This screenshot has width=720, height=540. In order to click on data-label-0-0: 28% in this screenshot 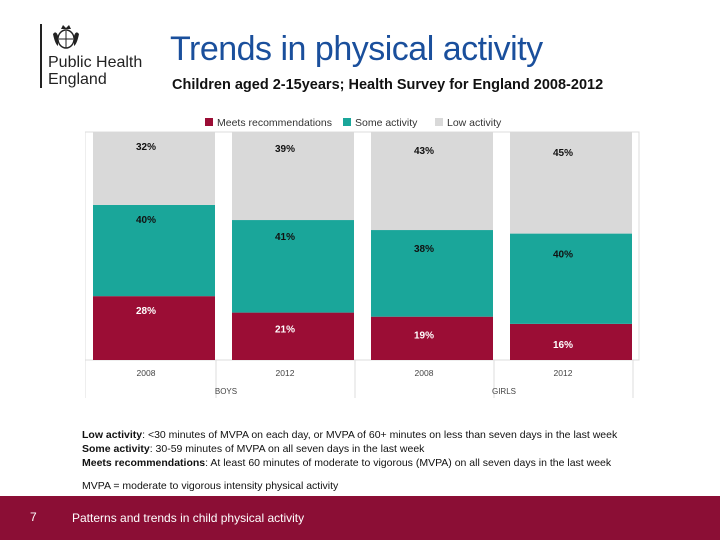, I will do `click(146, 311)`.